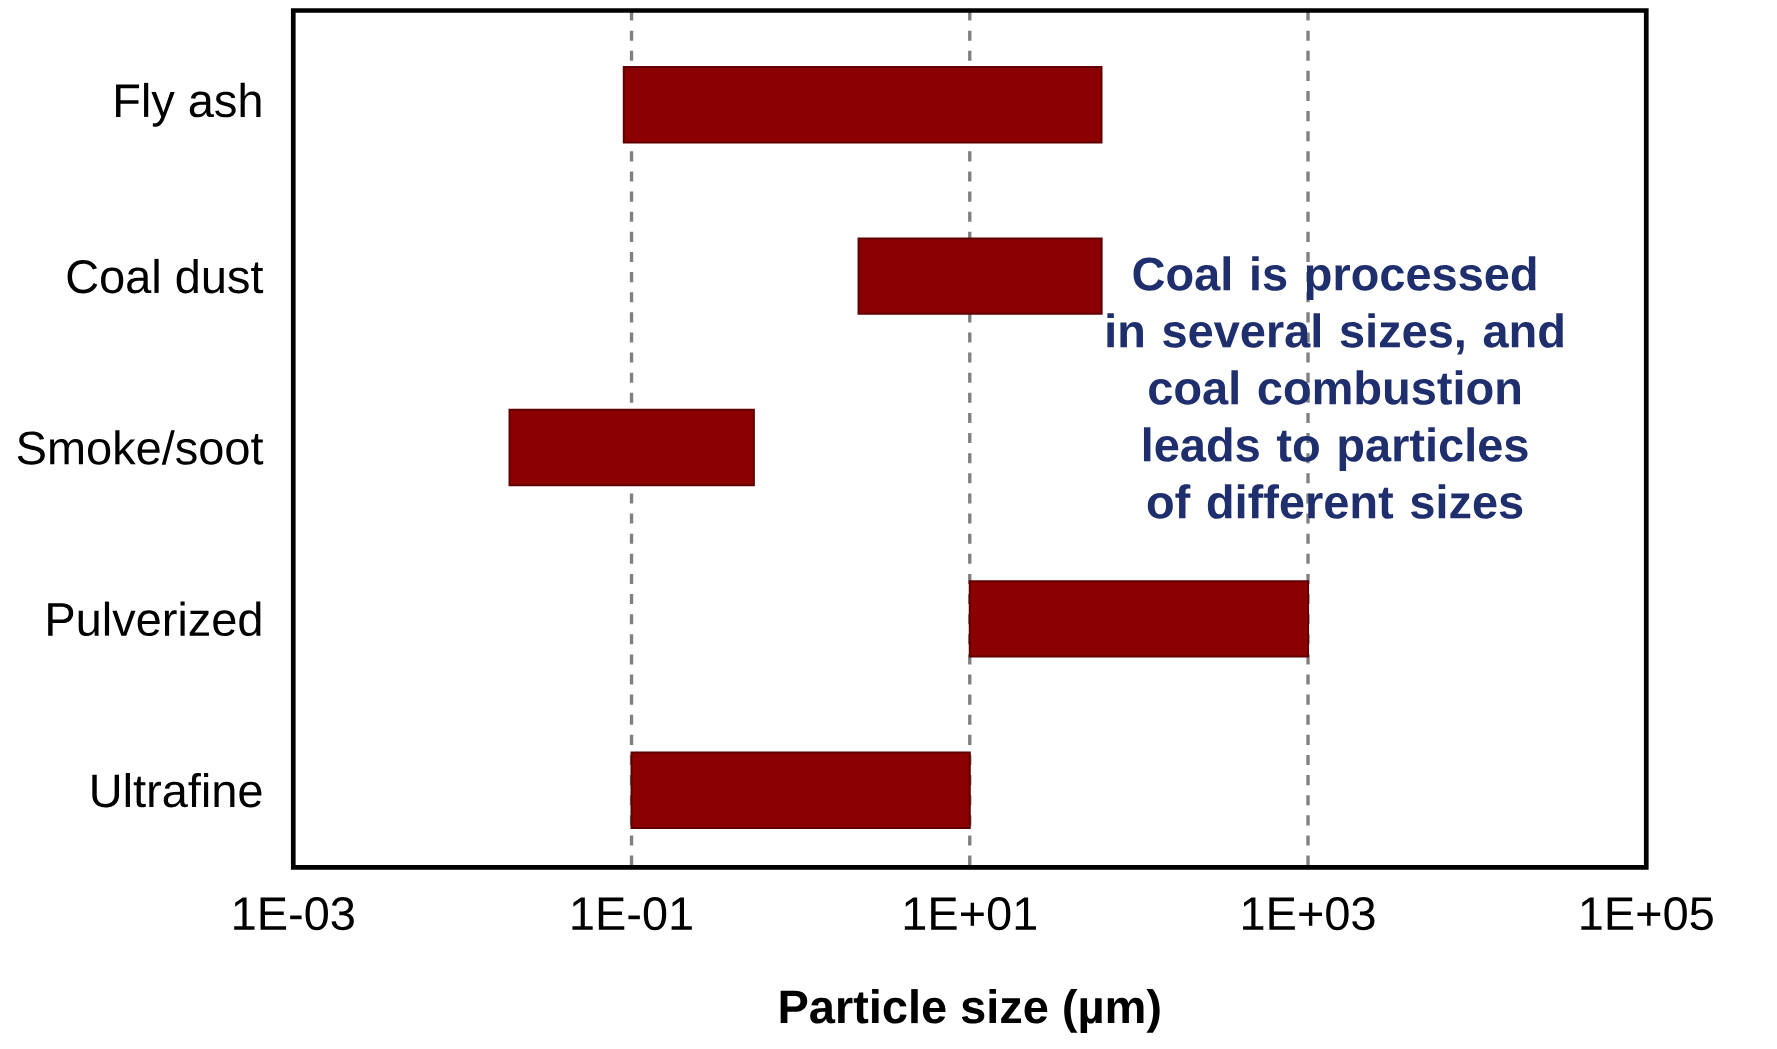 The width and height of the screenshot is (1777, 1049). I want to click on x-tick-label: 1E-03, so click(294, 914).